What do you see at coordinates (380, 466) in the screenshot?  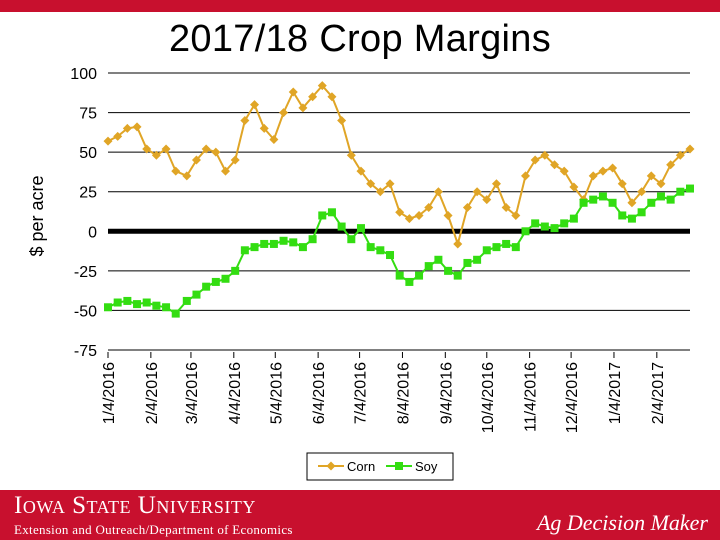 I see `legend: Corn Soy` at bounding box center [380, 466].